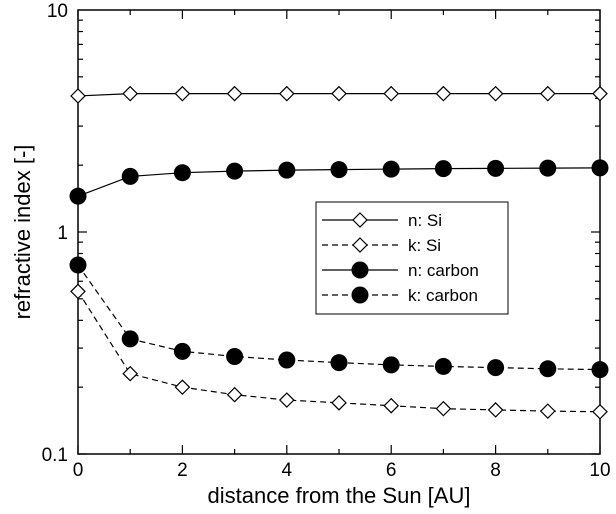  What do you see at coordinates (55, 455) in the screenshot?
I see `y-tick-label: 0.1` at bounding box center [55, 455].